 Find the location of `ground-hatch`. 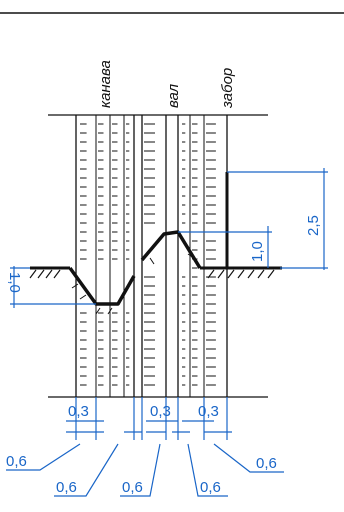

ground-hatch is located at coordinates (152, 274).